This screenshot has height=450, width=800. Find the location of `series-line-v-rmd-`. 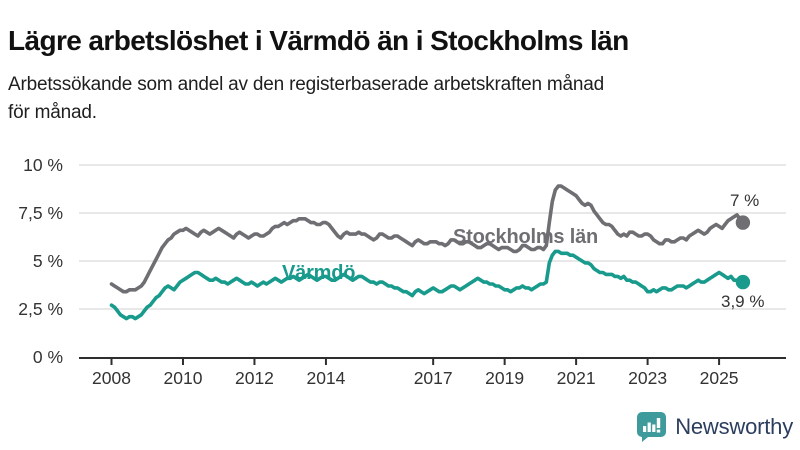

series-line-v-rmd- is located at coordinates (427, 285).